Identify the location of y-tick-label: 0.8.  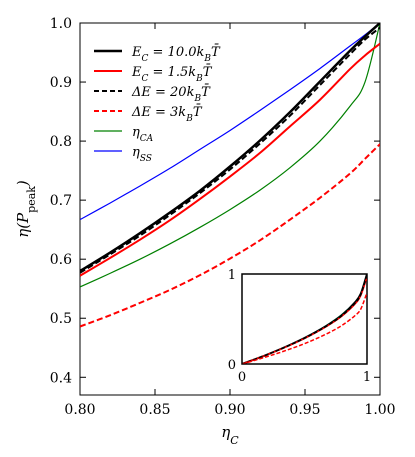
(61, 142).